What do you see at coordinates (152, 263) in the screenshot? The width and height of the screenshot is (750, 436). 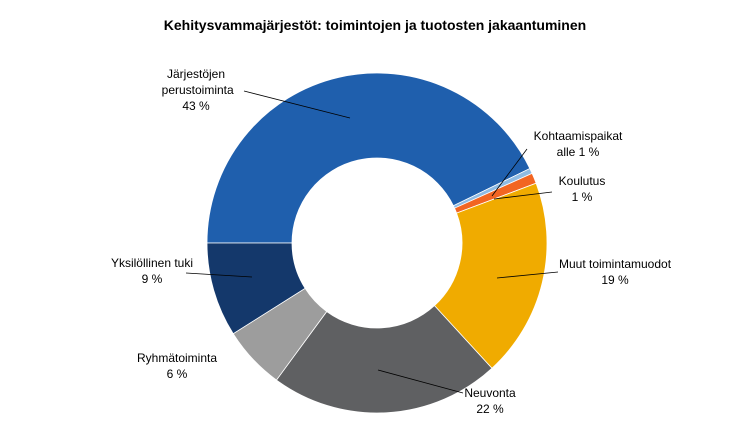 I see `slice-label: Yksilöllinen tuki` at bounding box center [152, 263].